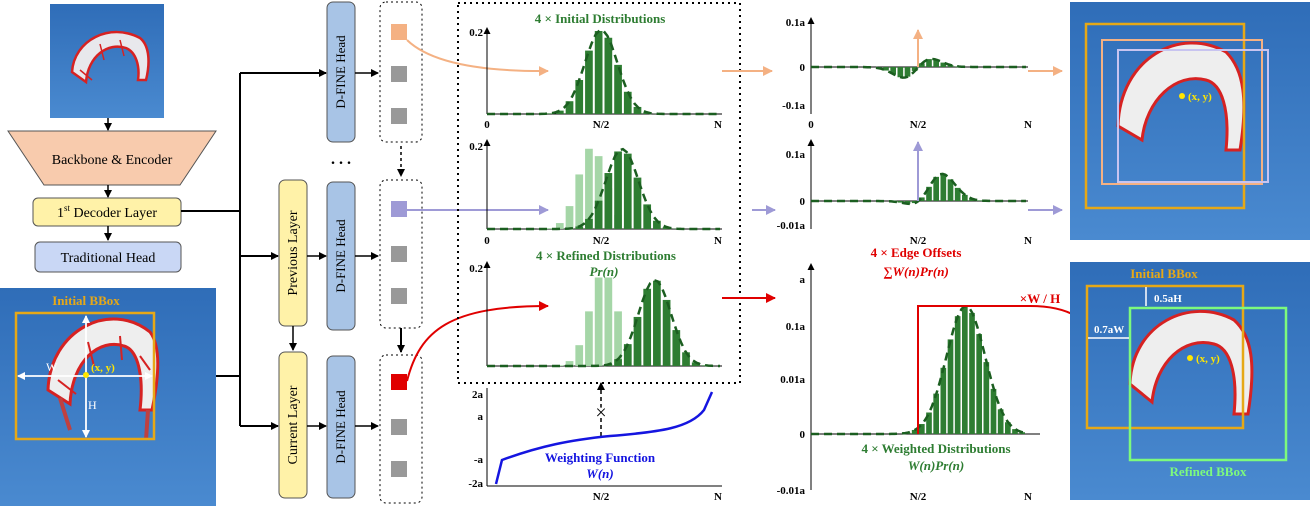 The height and width of the screenshot is (517, 1312). Describe the element at coordinates (1208, 359) in the screenshot. I see `bottom-center-label: (x, y)` at that location.